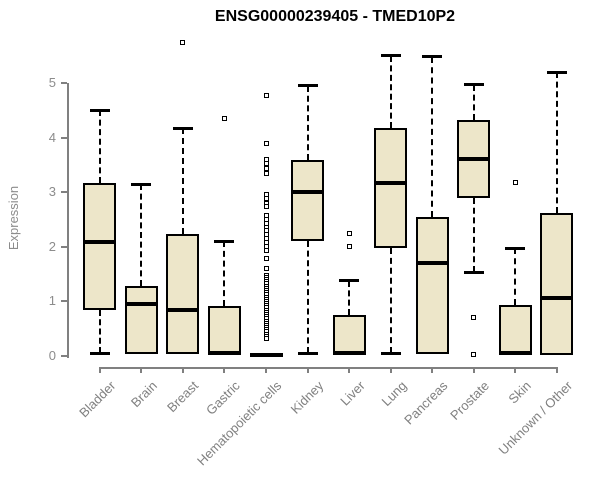 This screenshot has width=600, height=500. Describe the element at coordinates (335, 16) in the screenshot. I see `chart-title: ENSG00000239405 - TMED10P2` at that location.